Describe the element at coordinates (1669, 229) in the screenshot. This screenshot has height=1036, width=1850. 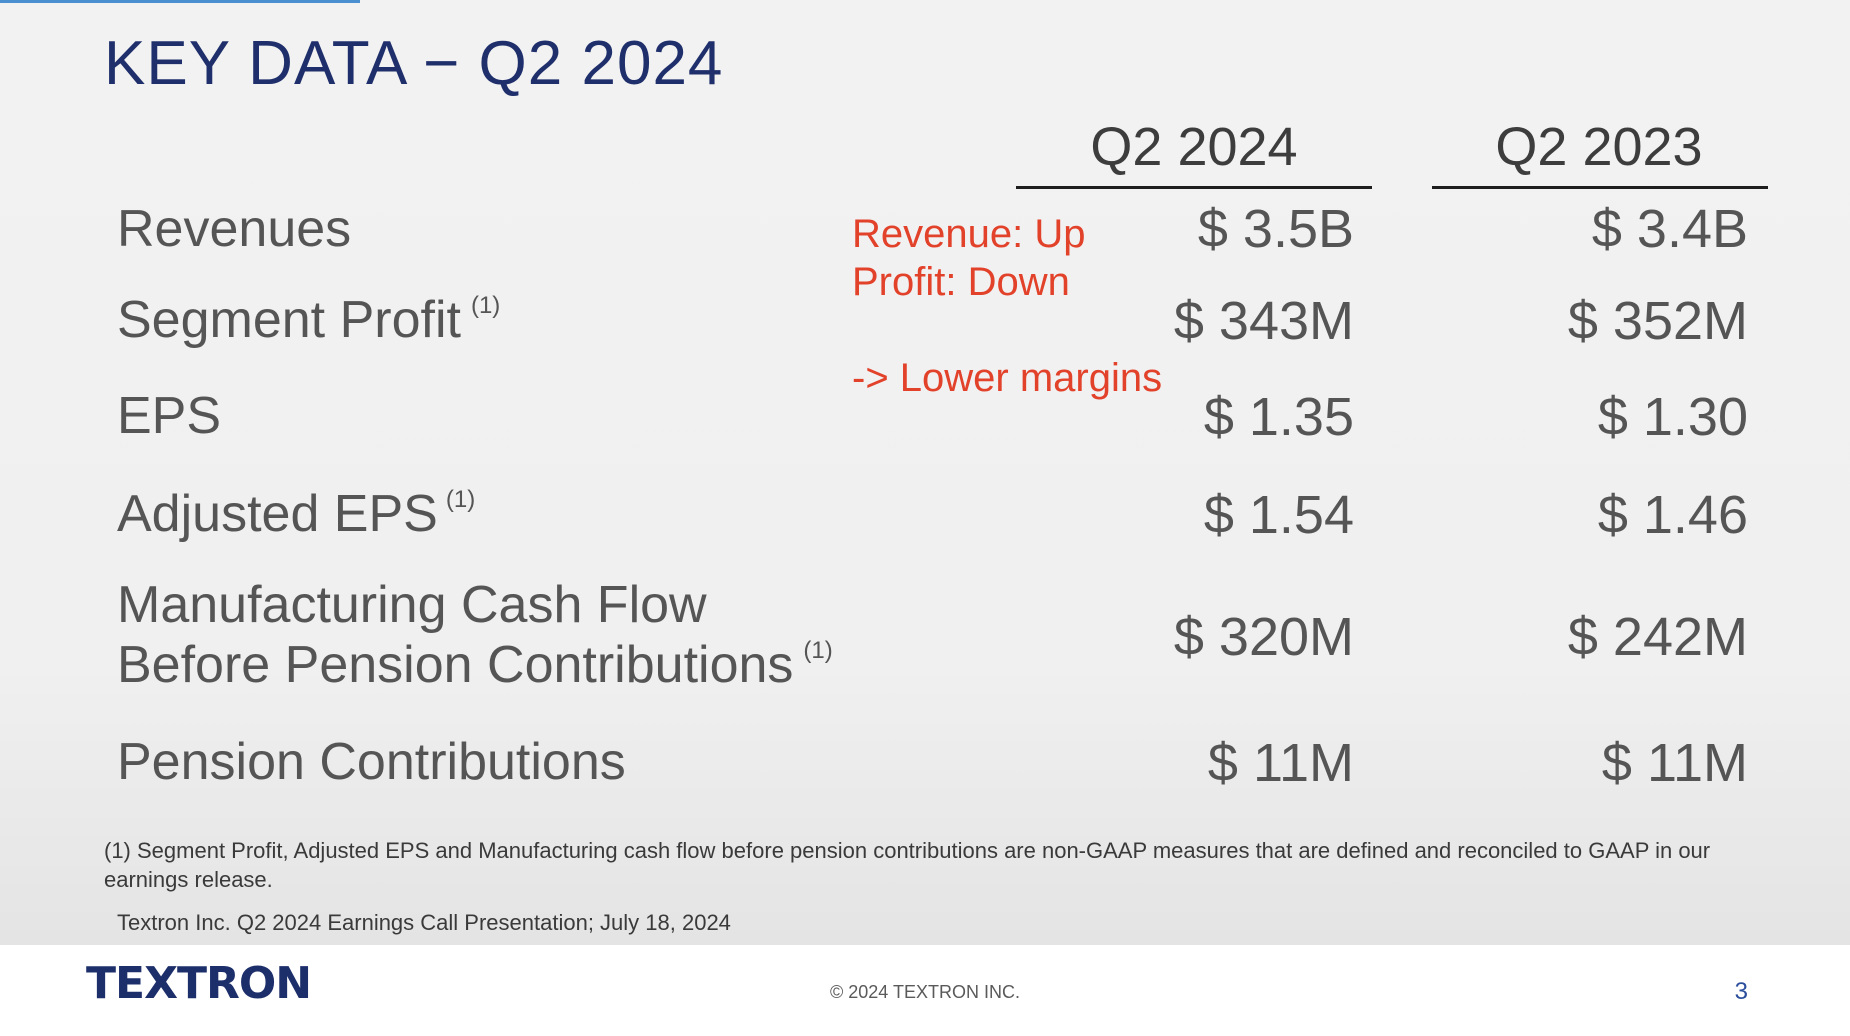
I see `revenues-q2-2023: $ 3.4B` at that location.